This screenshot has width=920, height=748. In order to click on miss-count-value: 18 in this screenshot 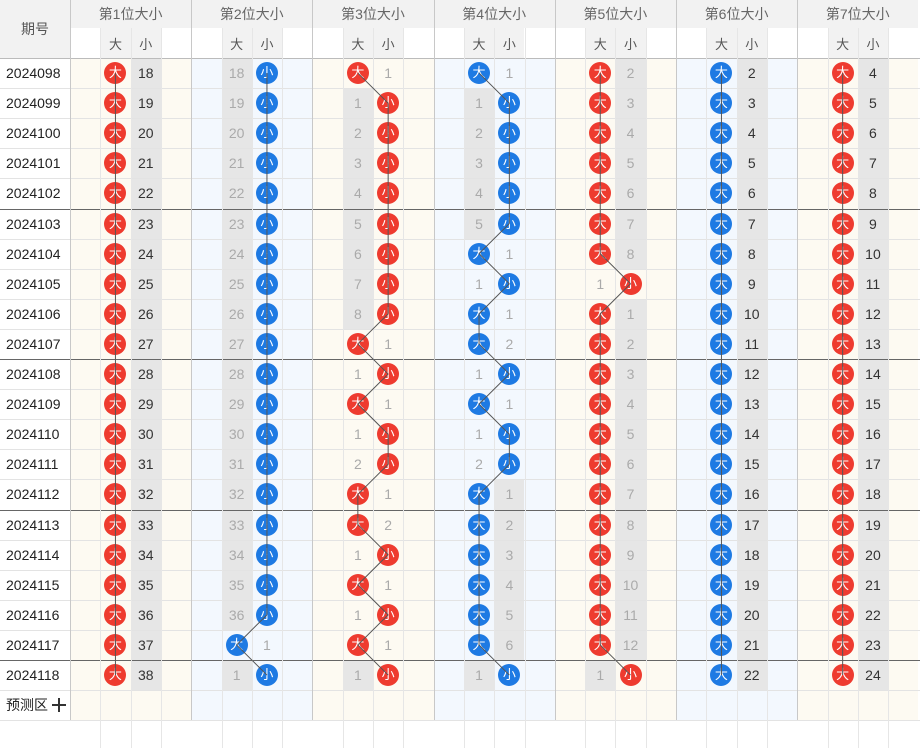, I will do `click(145, 73)`.